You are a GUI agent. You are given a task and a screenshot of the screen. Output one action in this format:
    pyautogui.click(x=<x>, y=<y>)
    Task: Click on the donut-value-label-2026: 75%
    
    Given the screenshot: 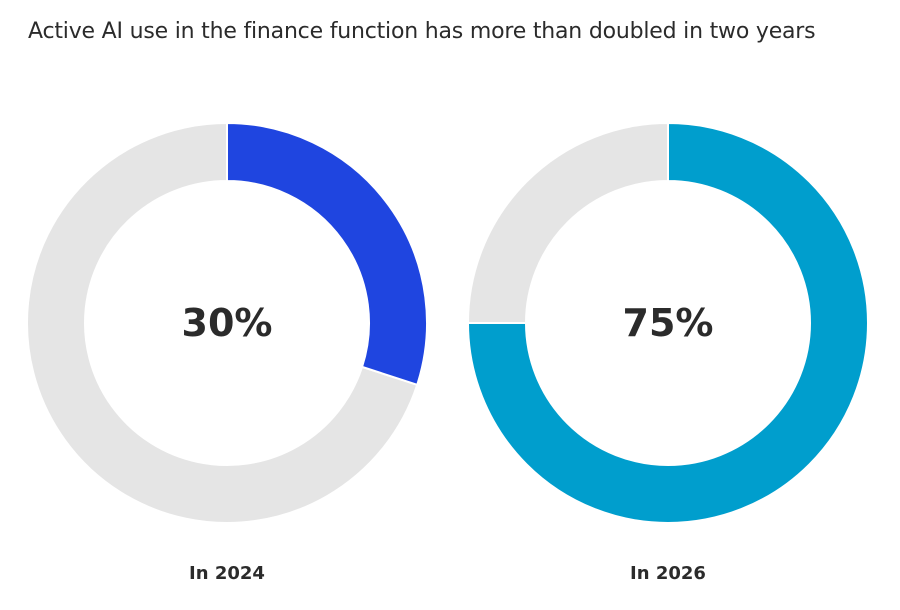 What is the action you would take?
    pyautogui.click(x=668, y=323)
    